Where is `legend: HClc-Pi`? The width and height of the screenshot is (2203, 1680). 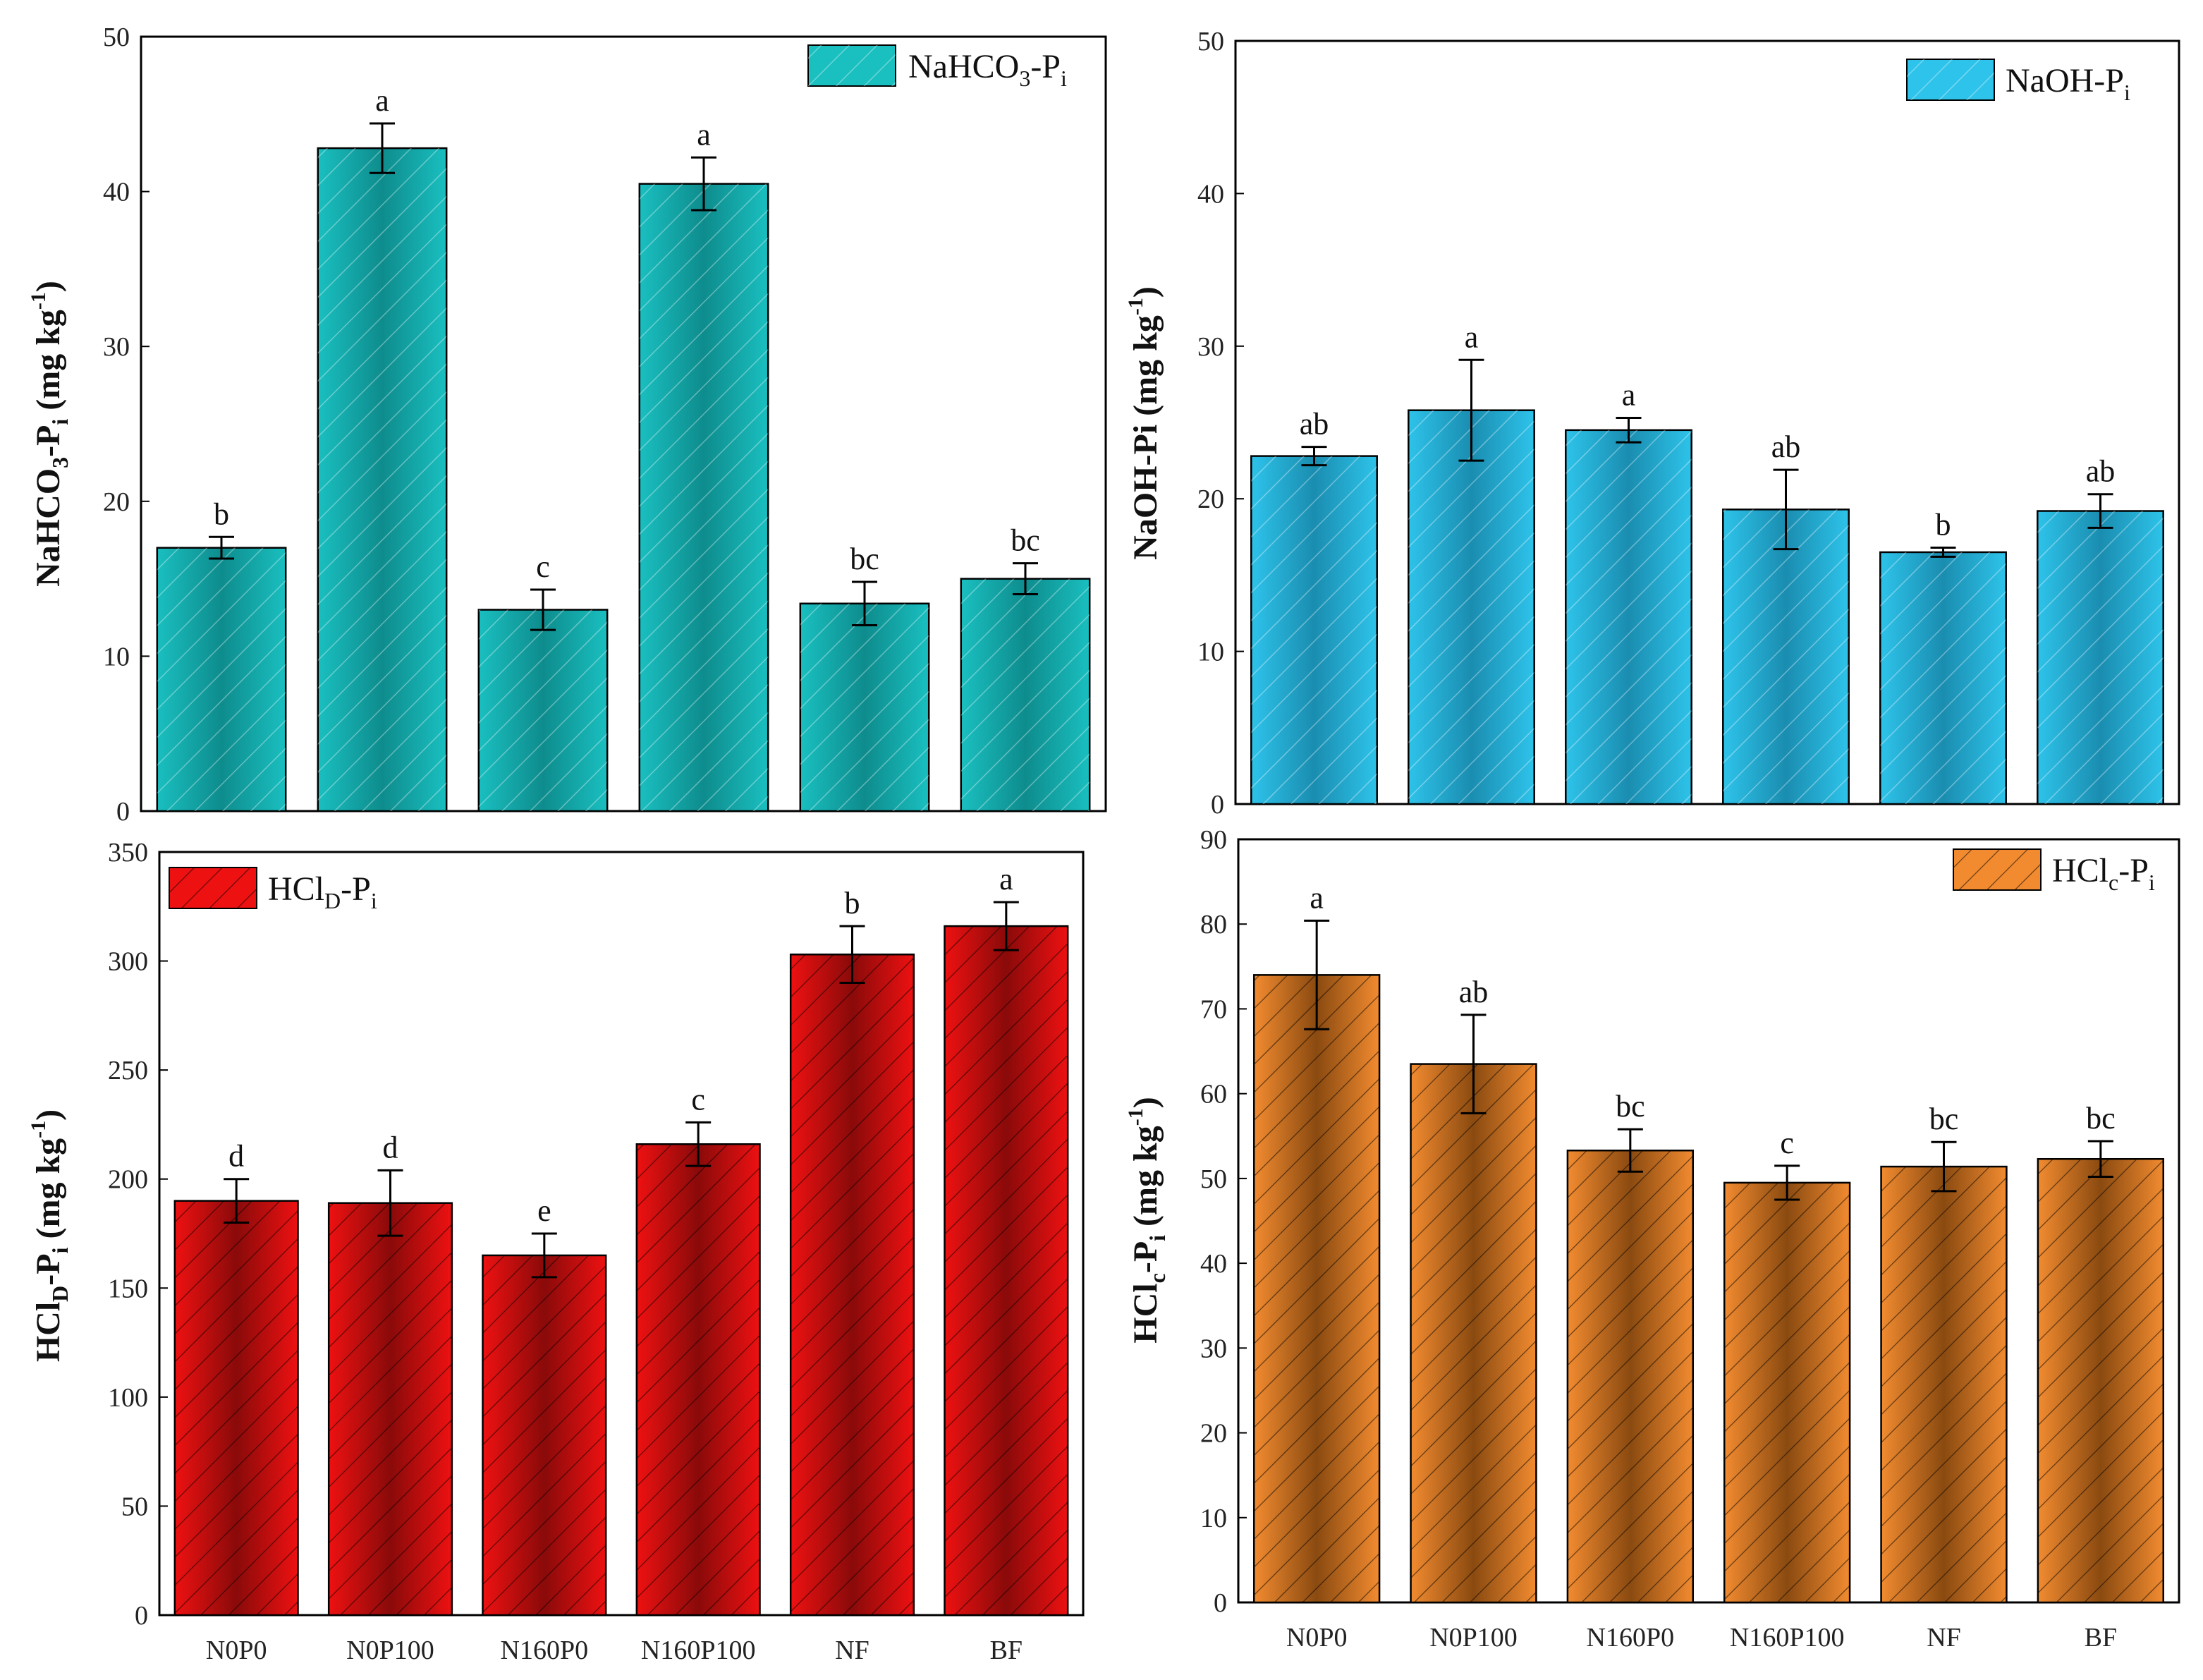 legend: HClc-Pi is located at coordinates (2054, 872).